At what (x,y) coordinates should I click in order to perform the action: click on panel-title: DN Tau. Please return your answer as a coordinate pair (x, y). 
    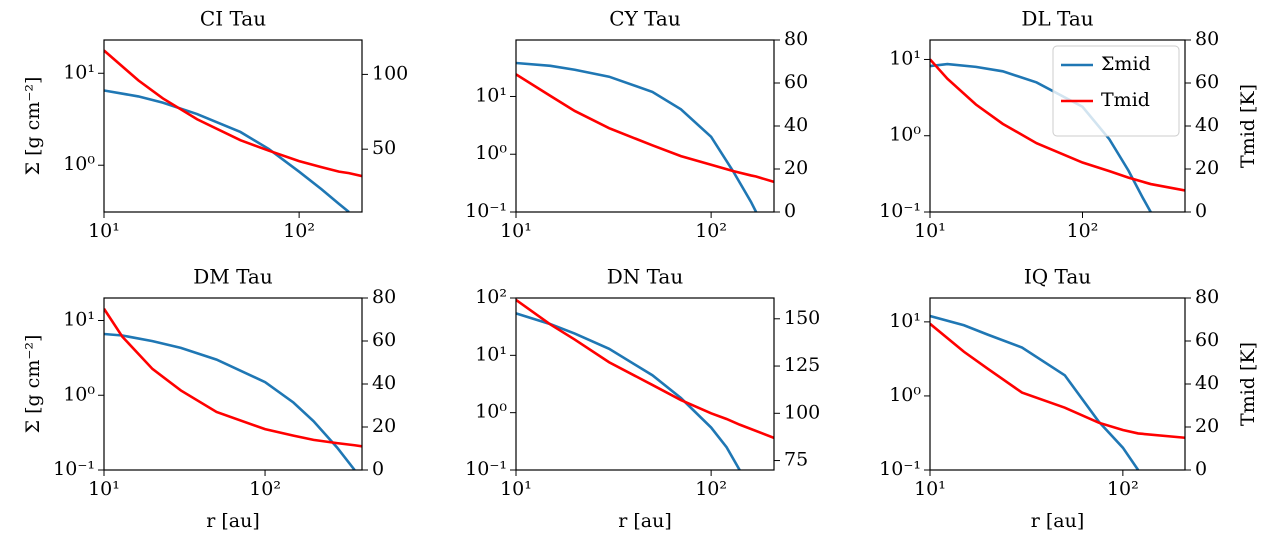
    Looking at the image, I should click on (645, 277).